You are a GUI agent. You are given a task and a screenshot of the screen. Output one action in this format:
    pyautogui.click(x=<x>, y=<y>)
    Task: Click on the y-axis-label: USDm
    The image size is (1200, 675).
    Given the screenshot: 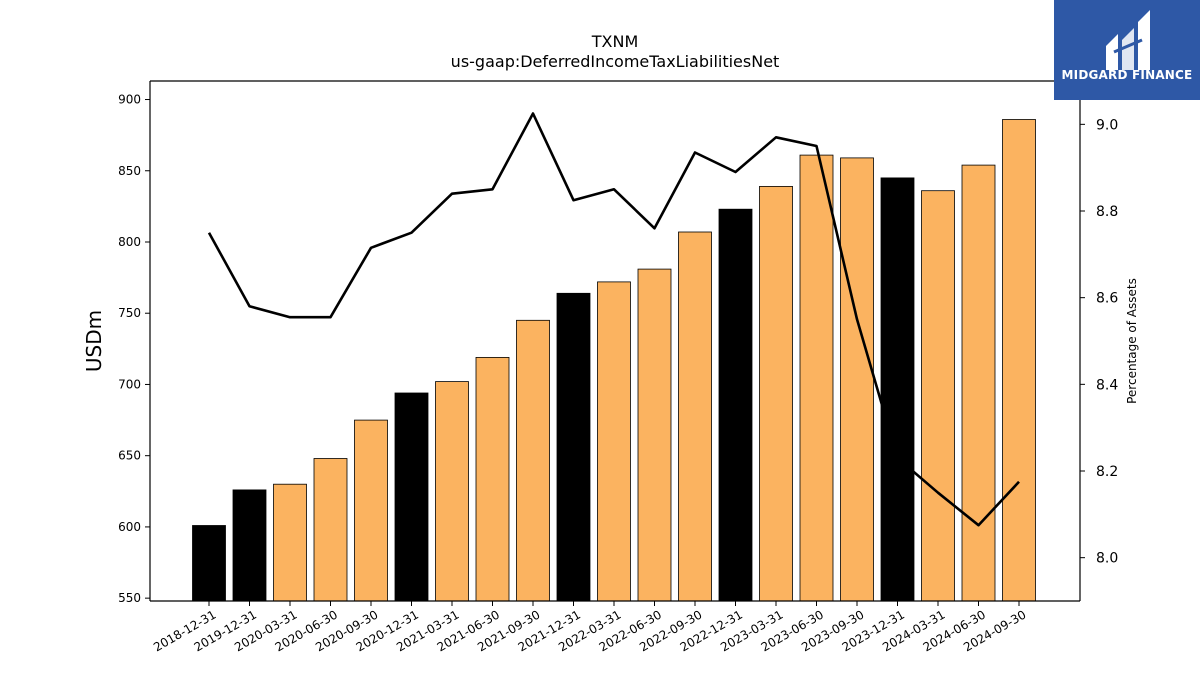 What is the action you would take?
    pyautogui.click(x=94, y=341)
    